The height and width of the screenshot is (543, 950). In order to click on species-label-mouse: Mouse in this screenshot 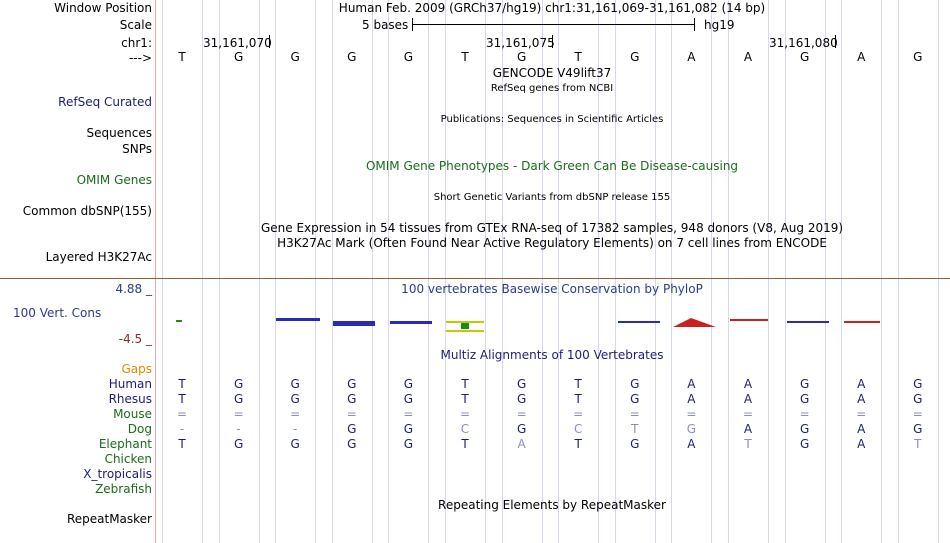, I will do `click(132, 414)`.